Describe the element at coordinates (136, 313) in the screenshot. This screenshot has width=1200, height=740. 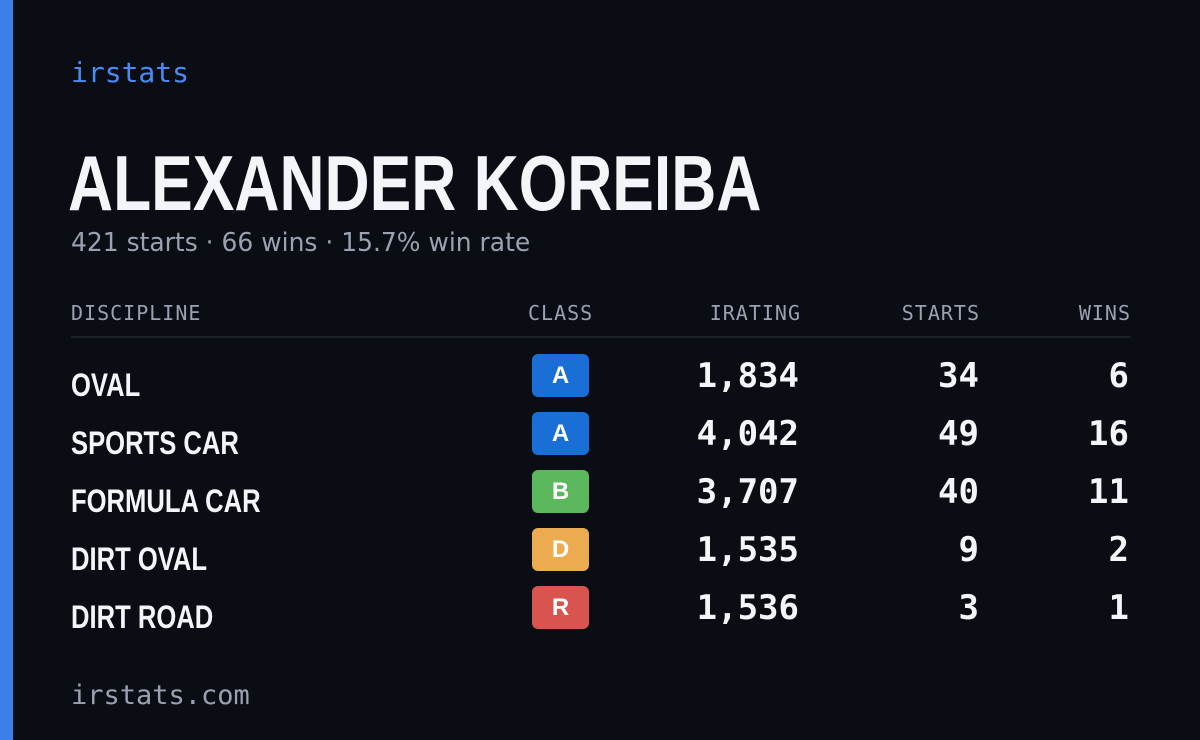
I see `header-discipline: DISCIPLINE` at that location.